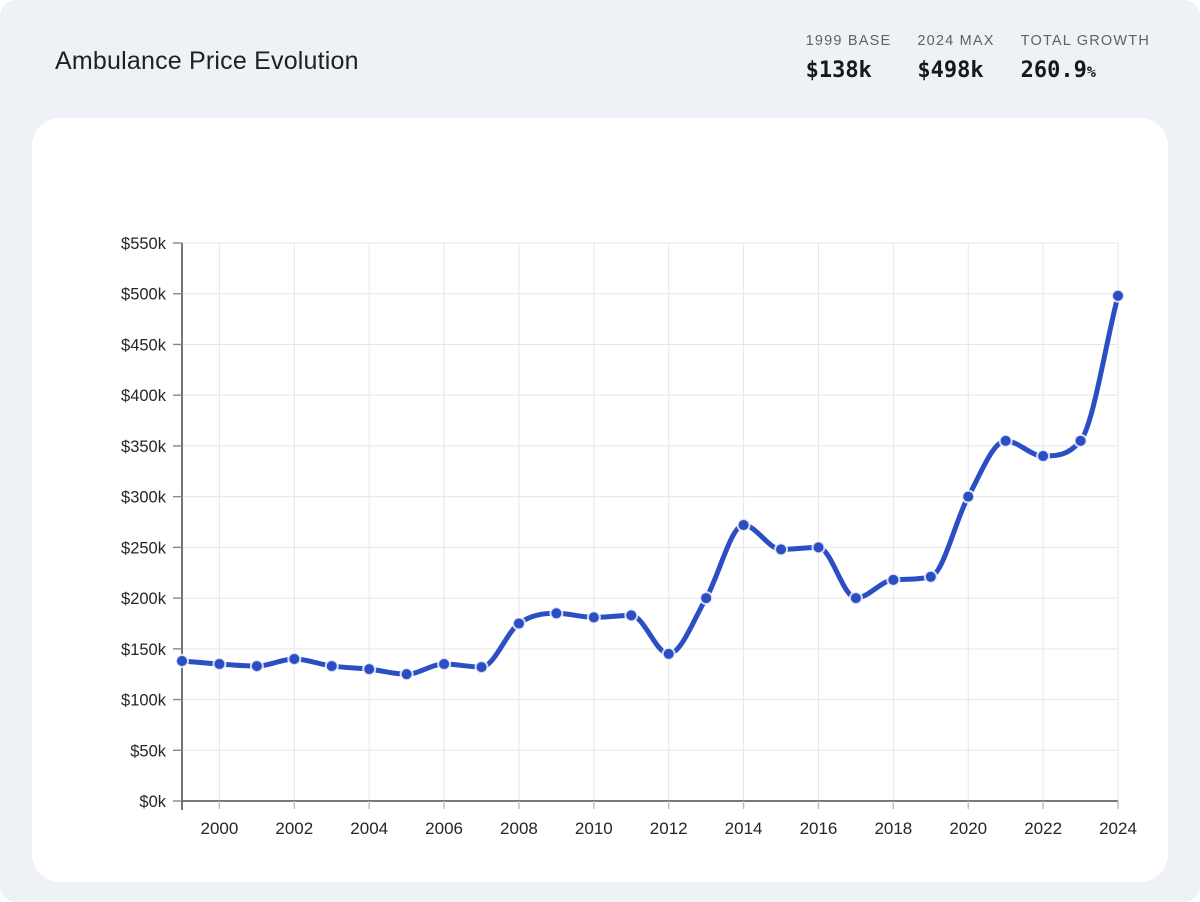 The height and width of the screenshot is (902, 1200). I want to click on y-axis-label: $150k, so click(144, 650).